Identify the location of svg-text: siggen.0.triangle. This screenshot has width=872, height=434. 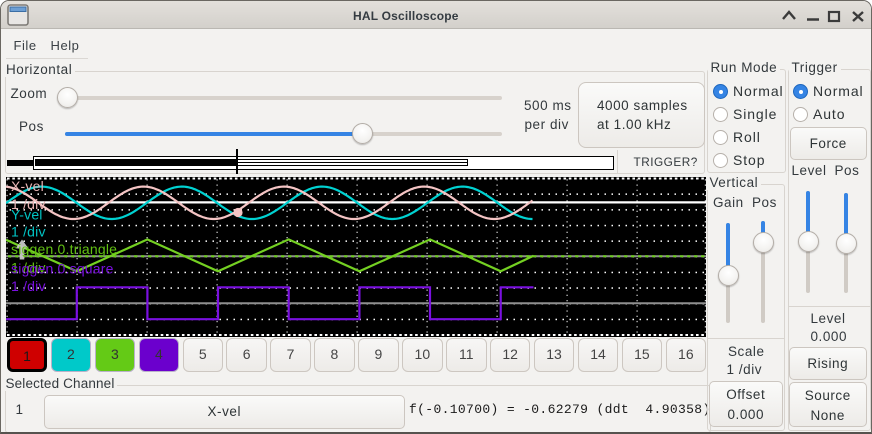
(64, 249).